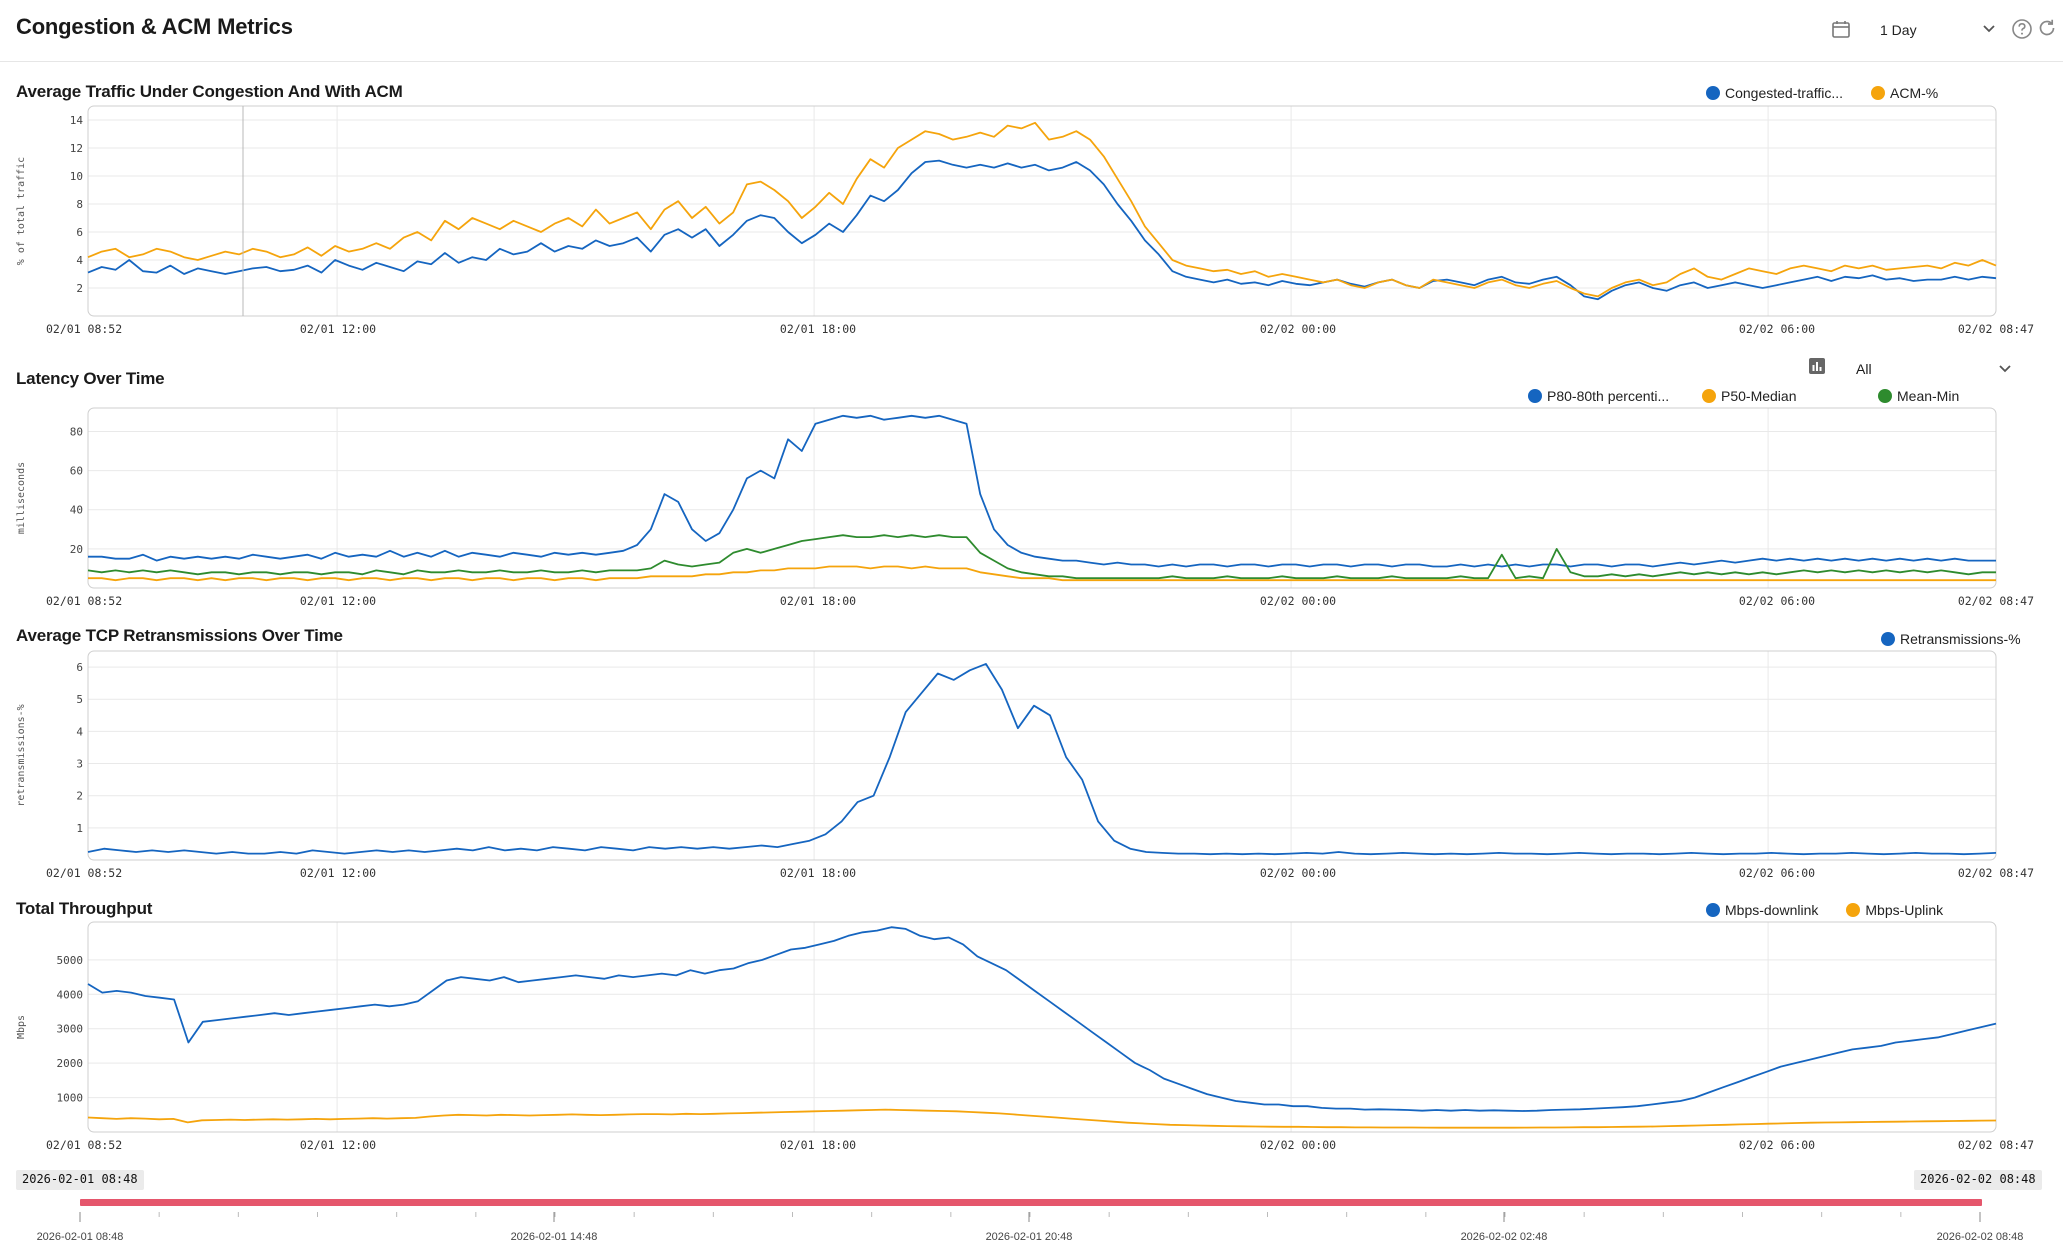 The height and width of the screenshot is (1258, 2063). Describe the element at coordinates (1980, 1237) in the screenshot. I see `timeline-tick-label: 2026-02-02 08:48` at that location.